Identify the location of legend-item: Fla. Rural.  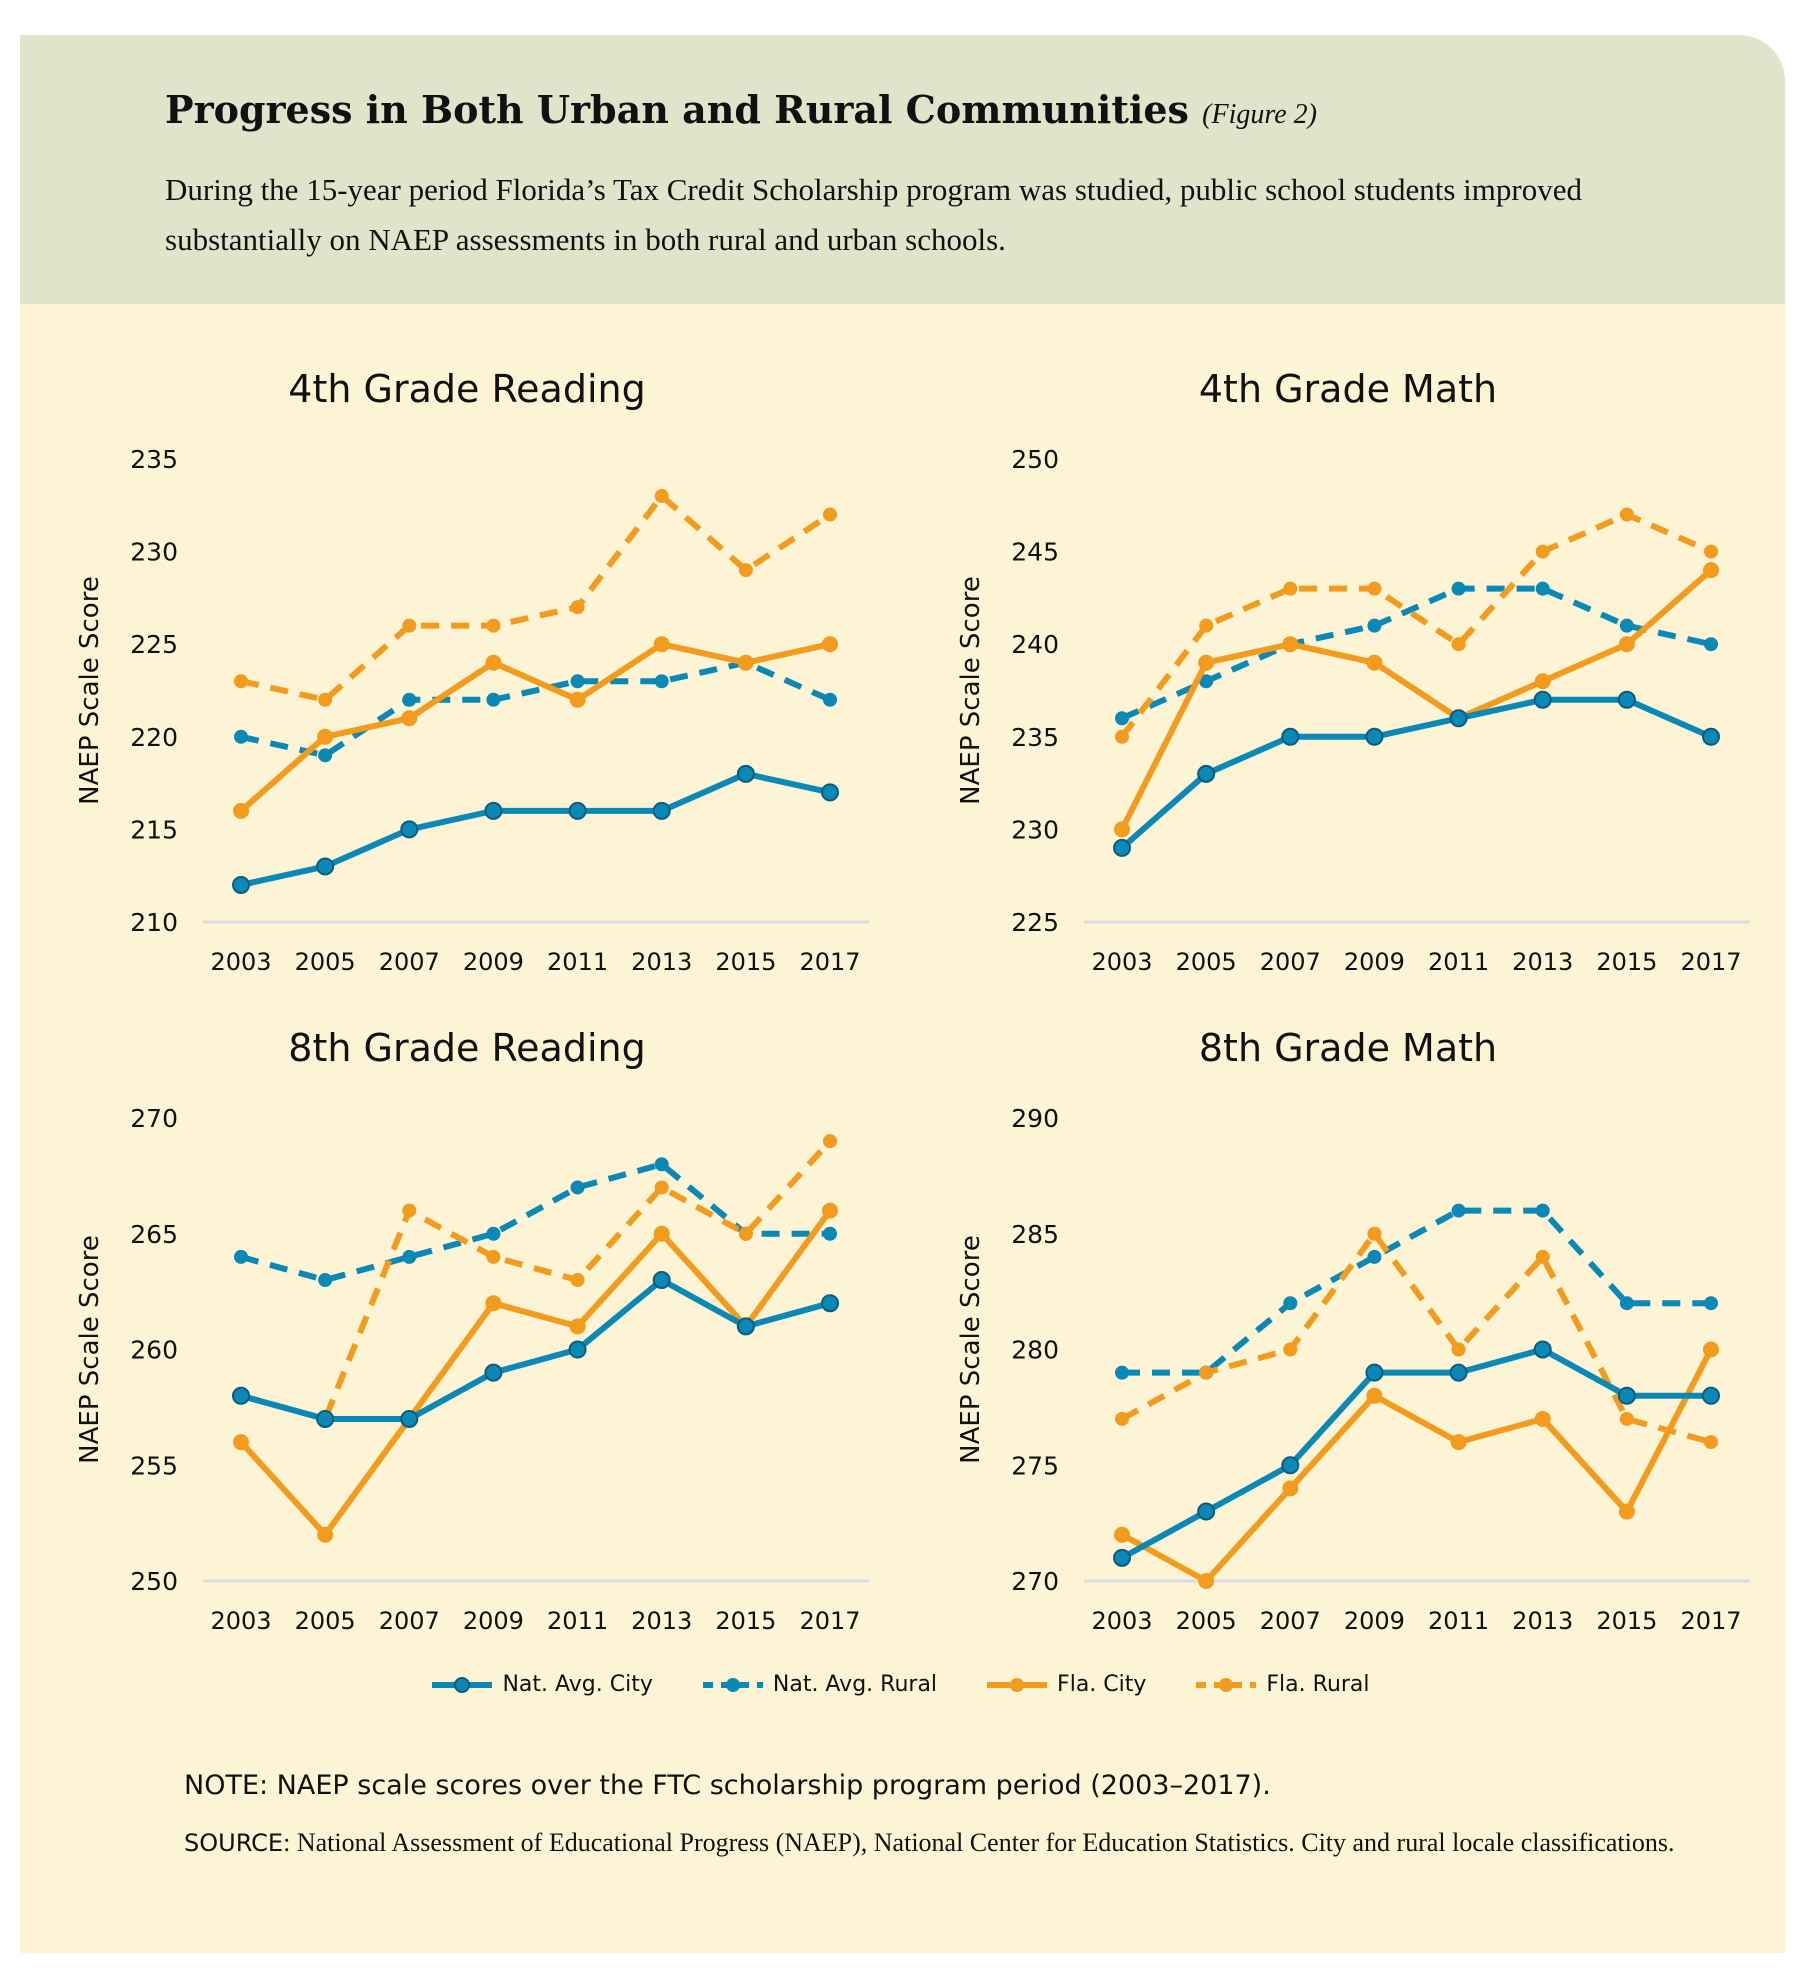
(1282, 1684).